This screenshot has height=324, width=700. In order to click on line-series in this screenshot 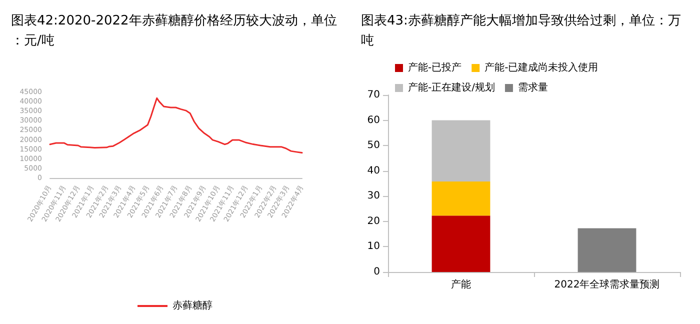, I will do `click(176, 125)`.